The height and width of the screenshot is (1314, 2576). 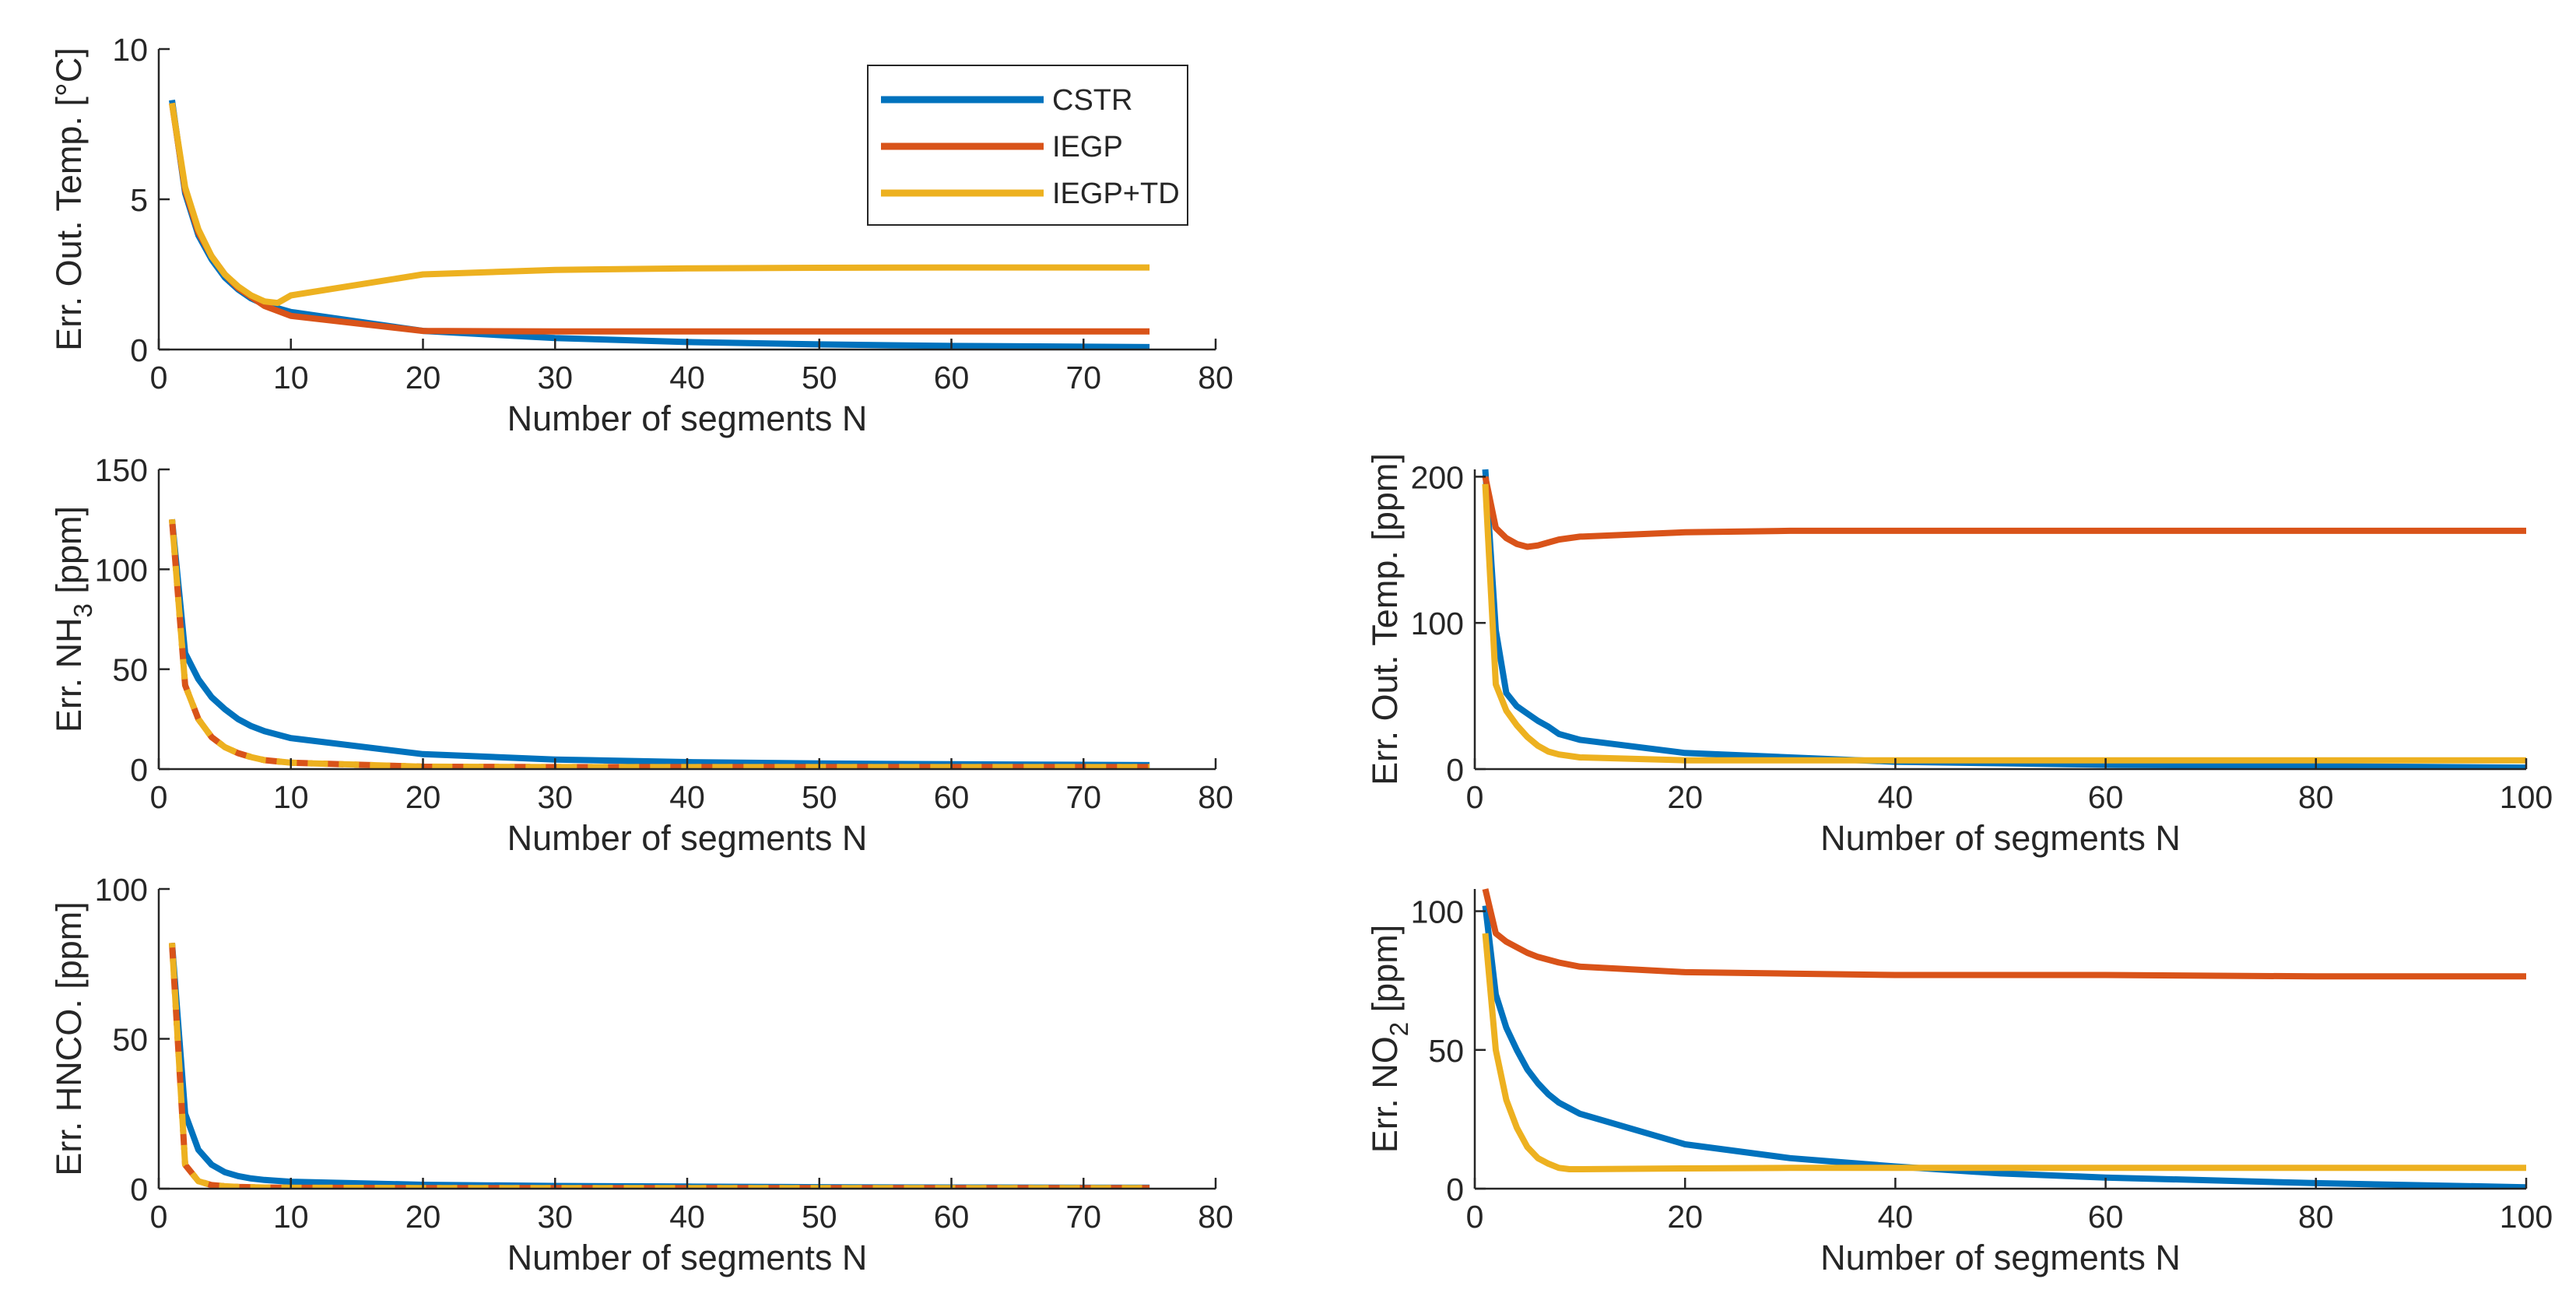 I want to click on legend-entry-iegp-td: IEGP+TD, so click(x=1030, y=193).